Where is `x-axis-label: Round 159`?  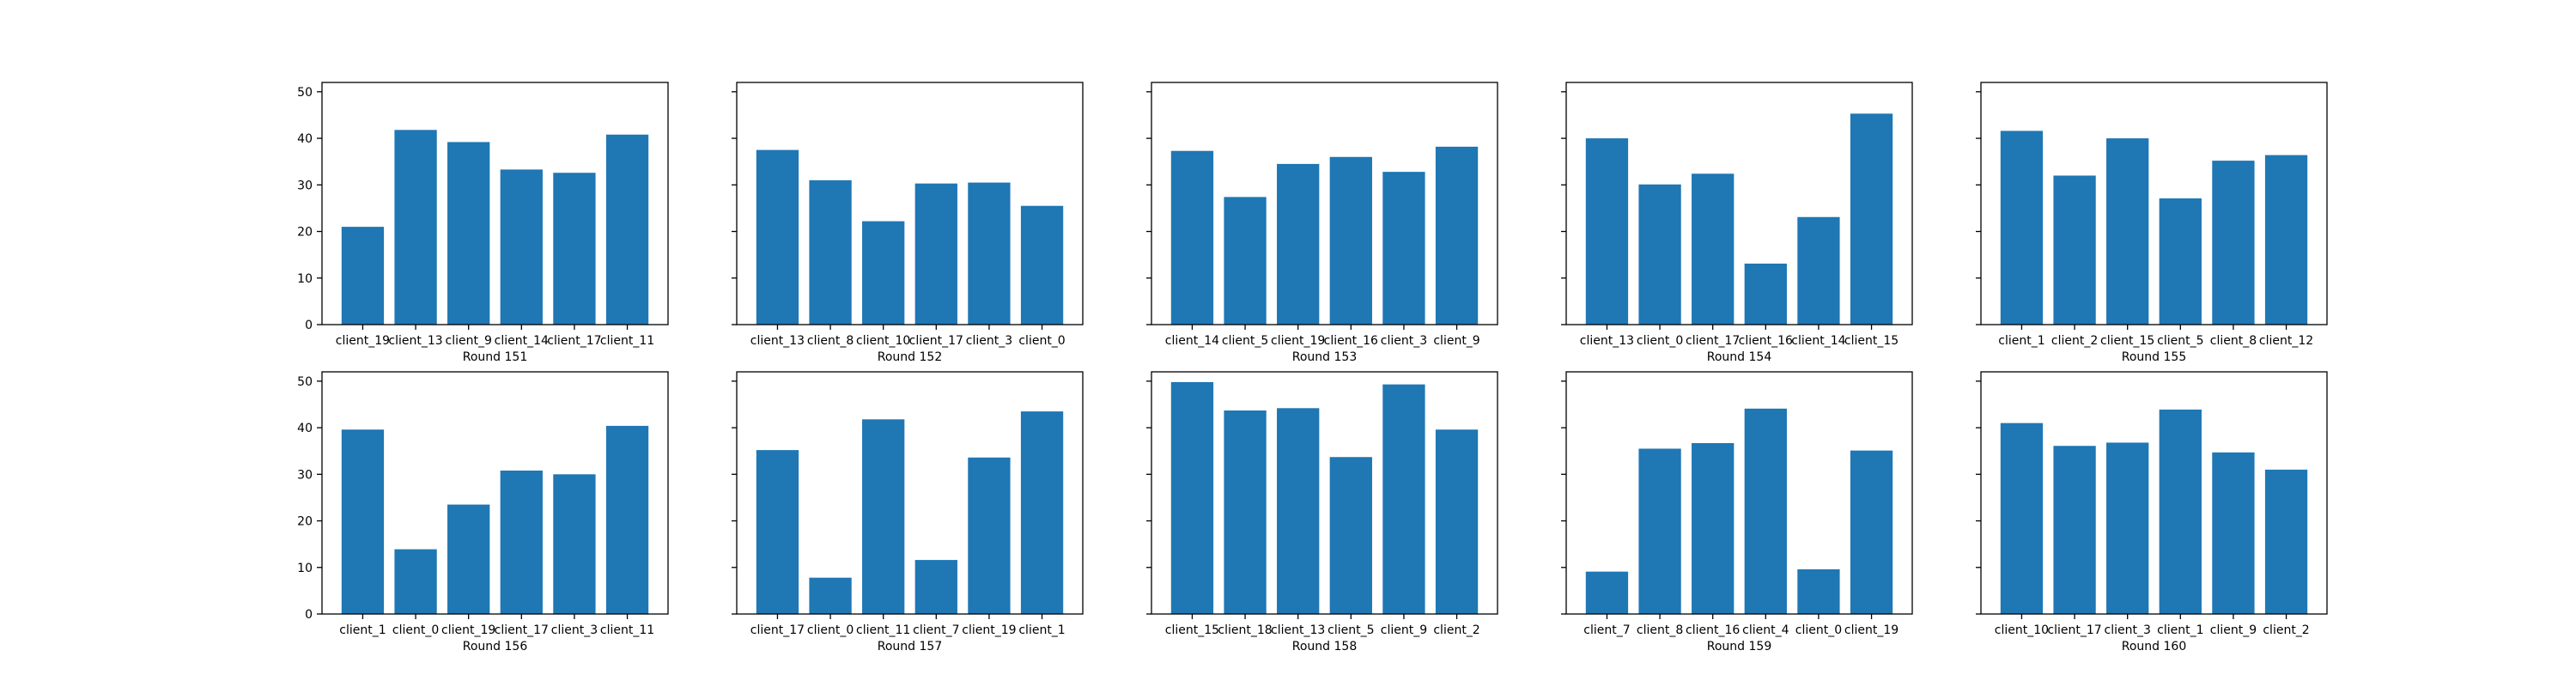 x-axis-label: Round 159 is located at coordinates (1739, 647).